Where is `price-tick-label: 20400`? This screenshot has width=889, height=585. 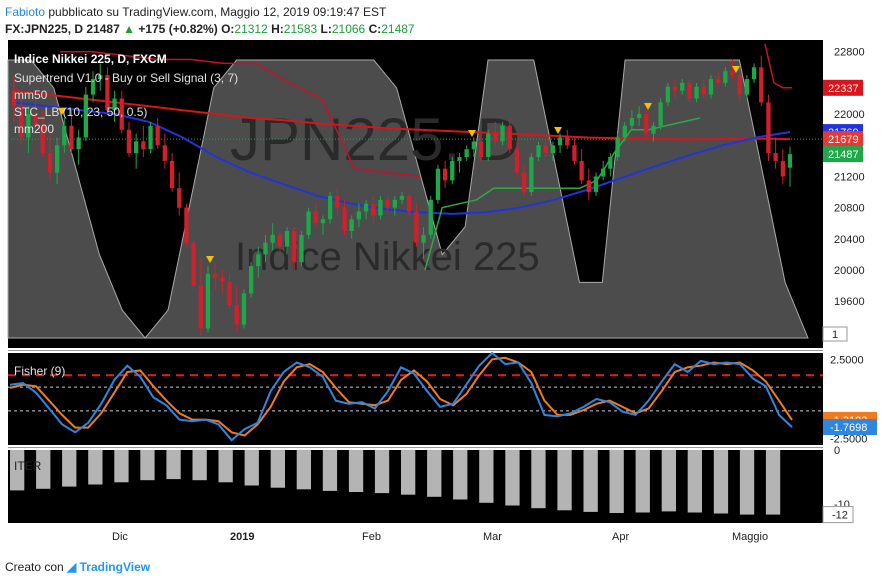
price-tick-label: 20400 is located at coordinates (849, 240).